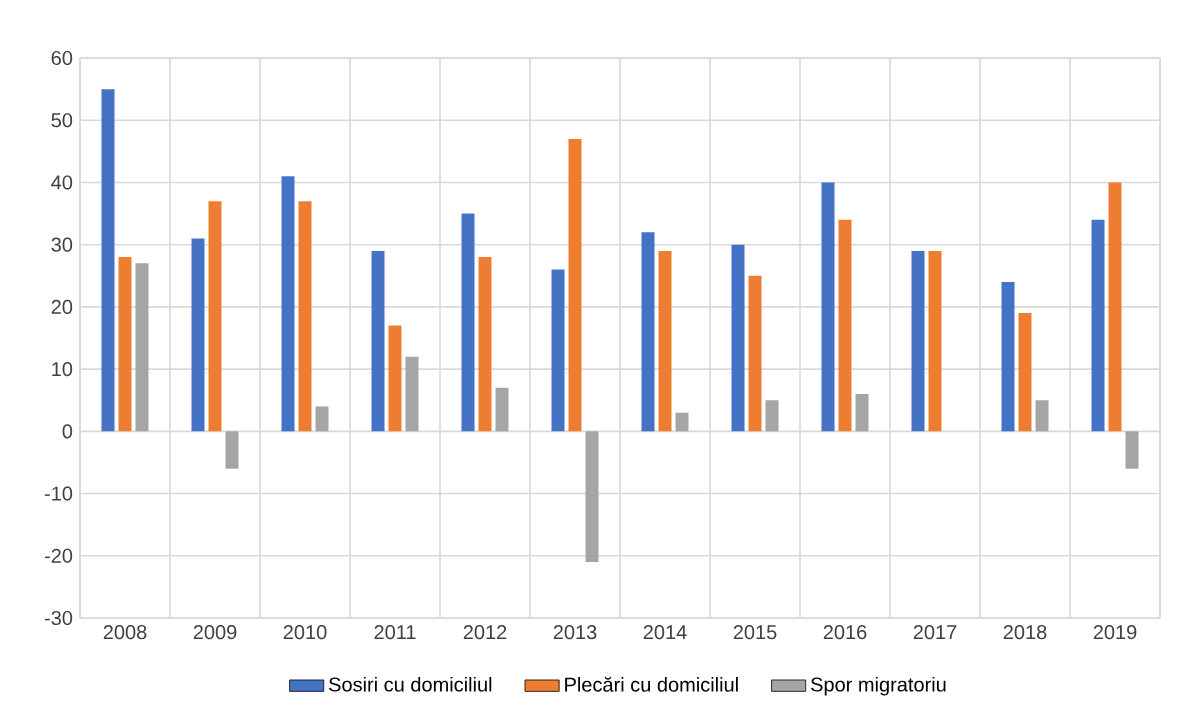 Image resolution: width=1188 pixels, height=702 pixels. Describe the element at coordinates (58, 493) in the screenshot. I see `y-tick-label: -10` at that location.